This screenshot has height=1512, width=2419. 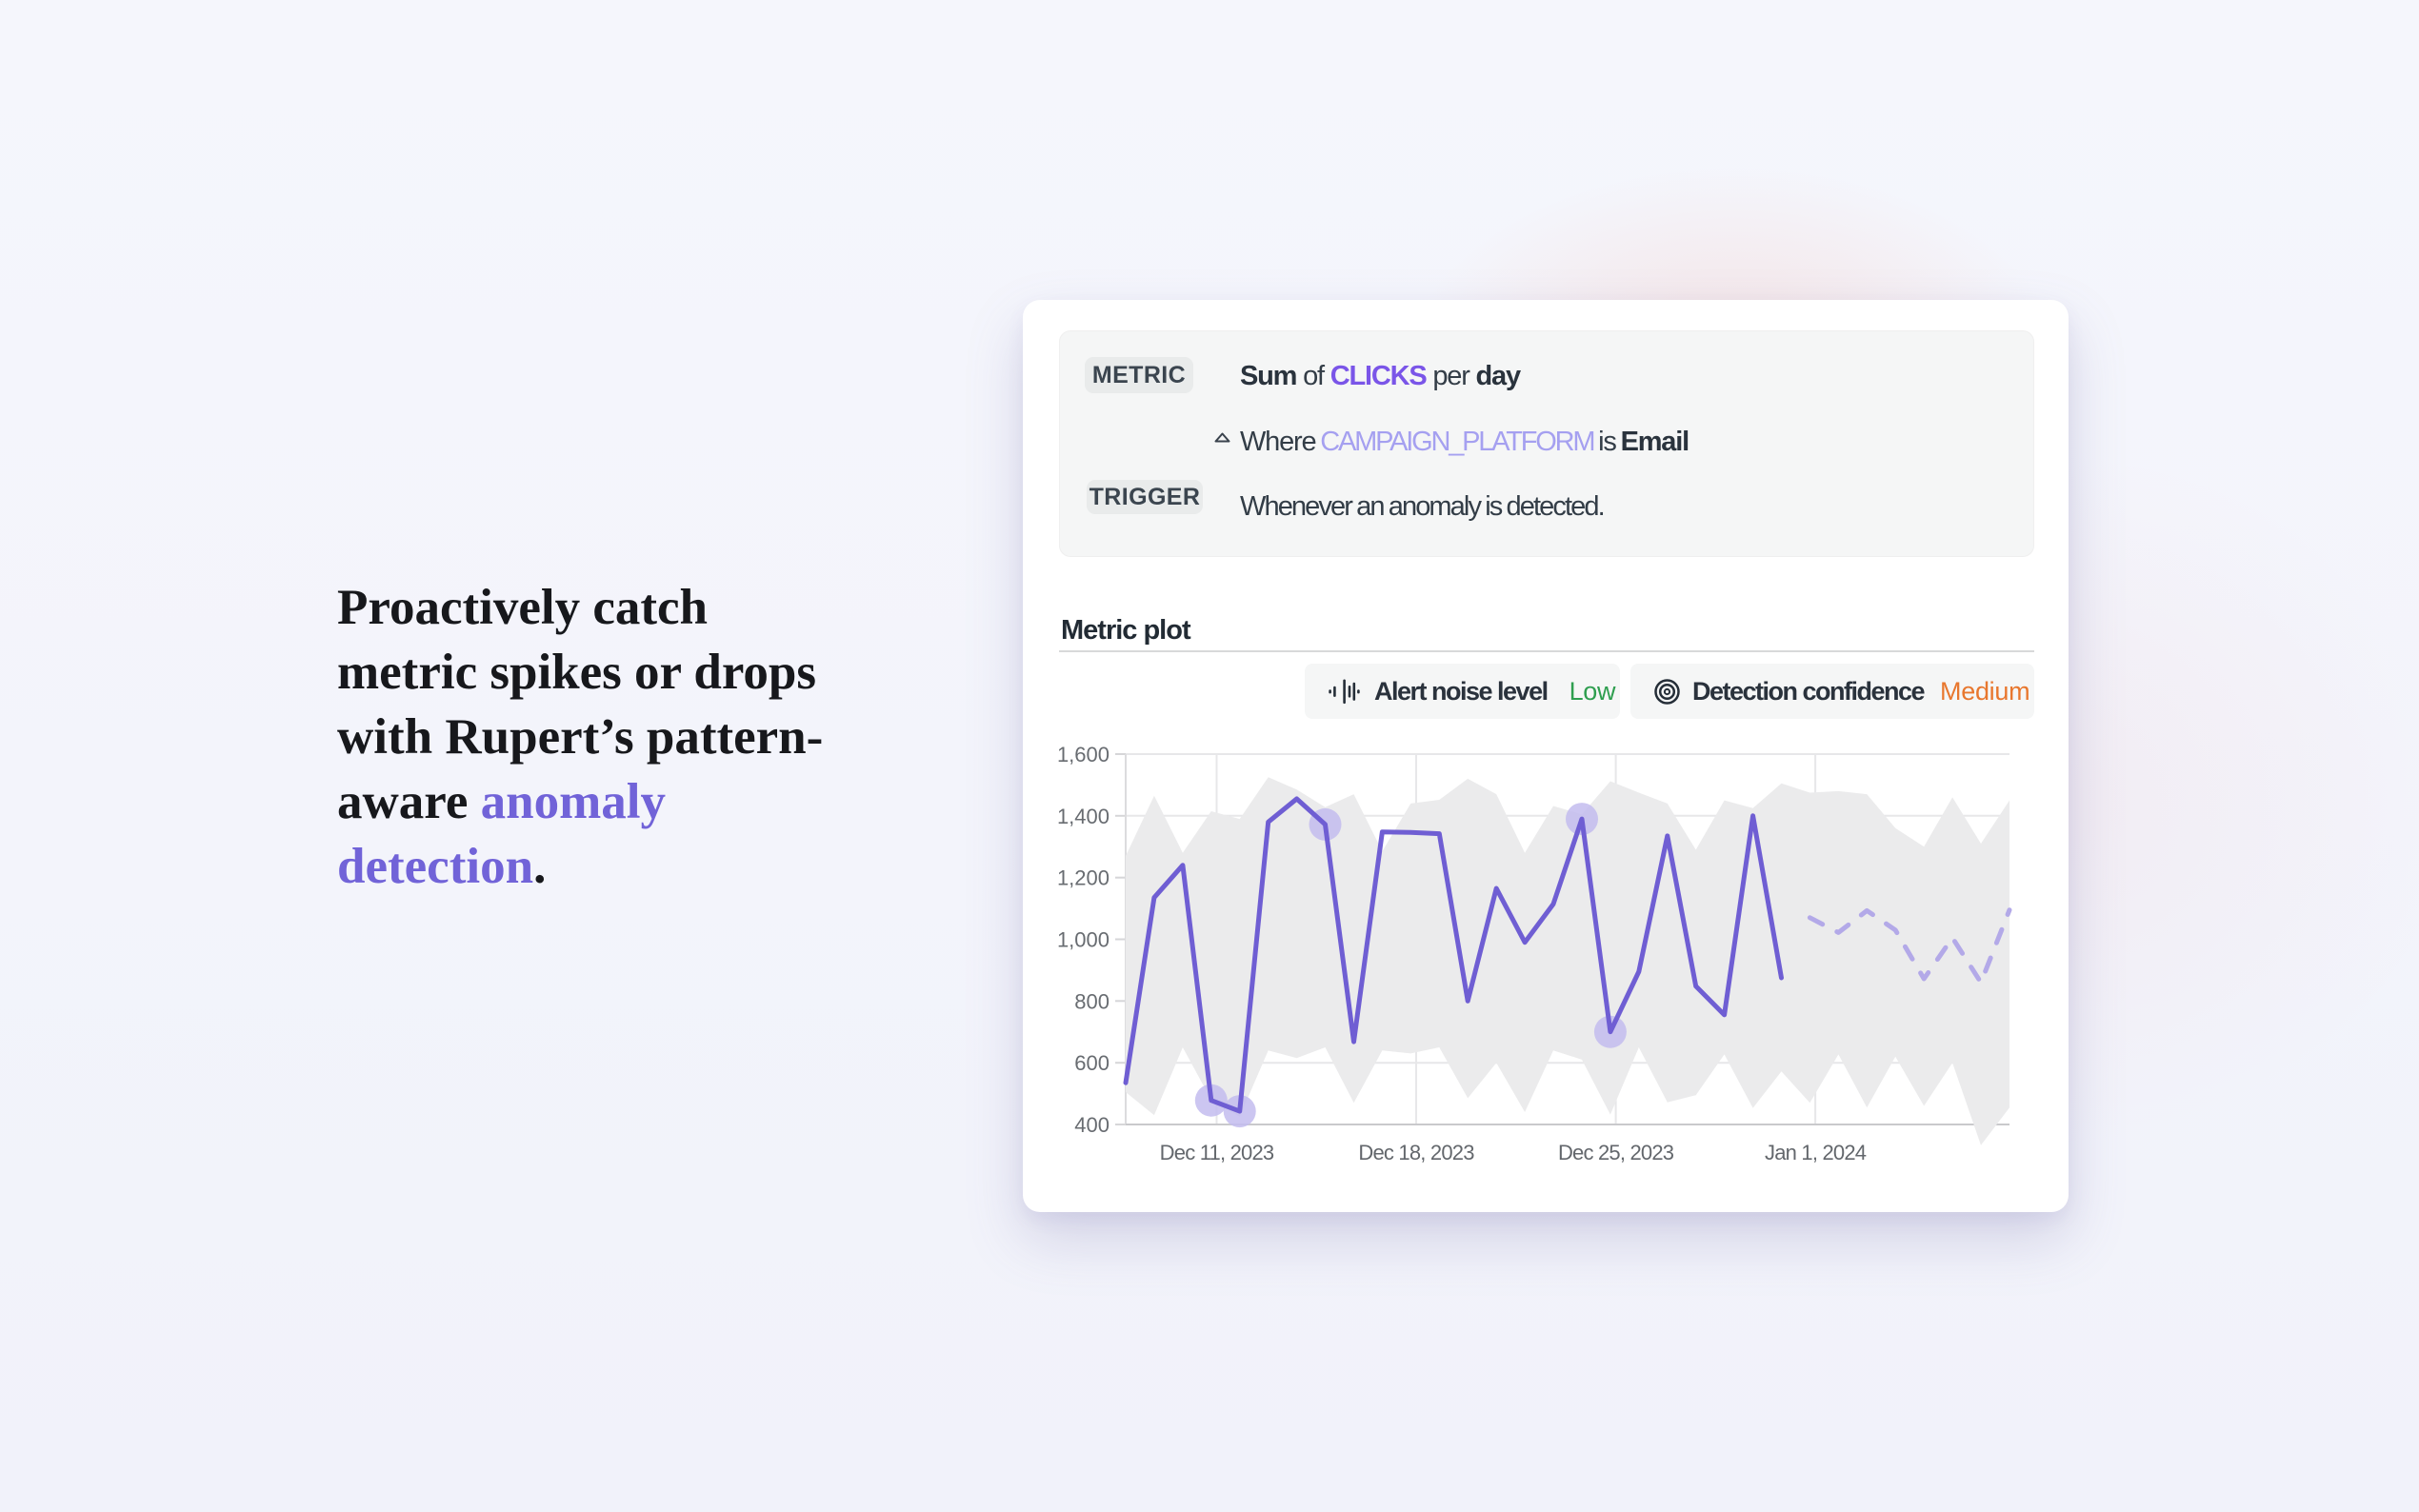 What do you see at coordinates (1083, 878) in the screenshot?
I see `svg-text: 1,200` at bounding box center [1083, 878].